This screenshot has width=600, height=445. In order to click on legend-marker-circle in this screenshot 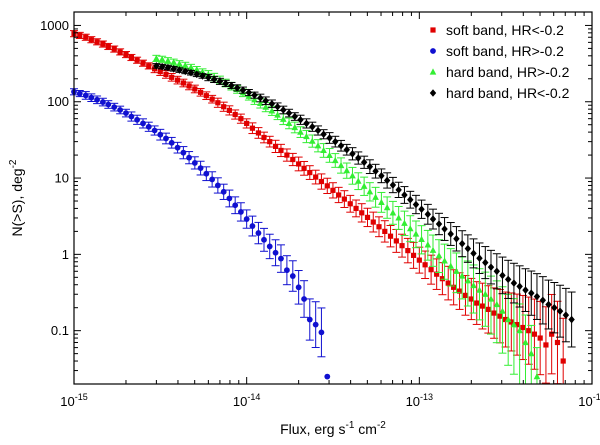, I will do `click(433, 51)`.